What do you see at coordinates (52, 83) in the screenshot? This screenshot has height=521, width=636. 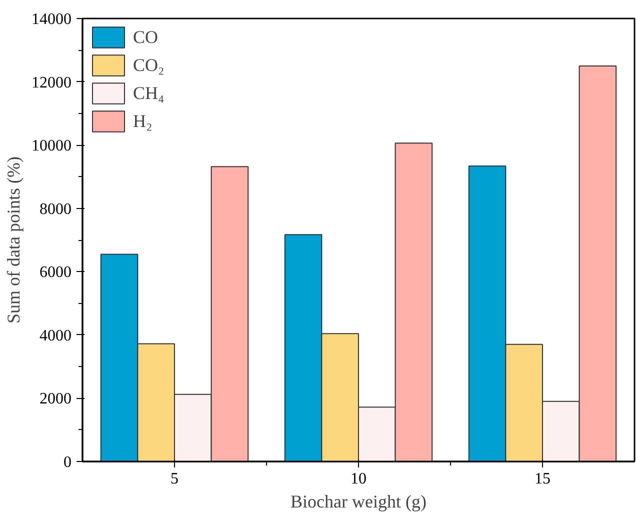 I see `y-tick-label: 12000` at bounding box center [52, 83].